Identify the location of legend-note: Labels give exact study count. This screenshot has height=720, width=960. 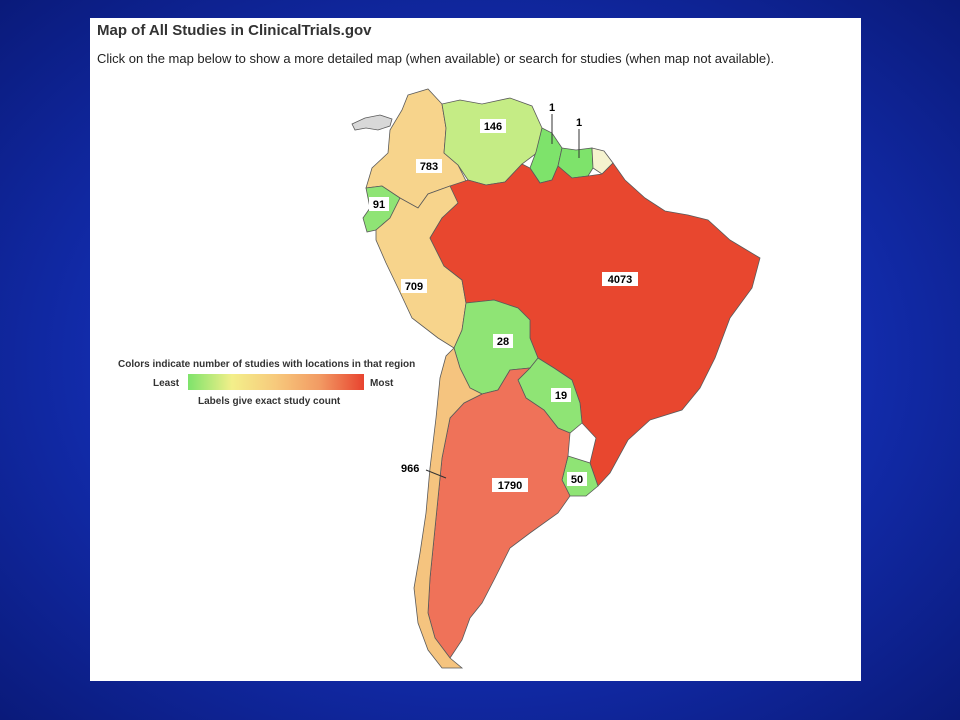
(269, 401).